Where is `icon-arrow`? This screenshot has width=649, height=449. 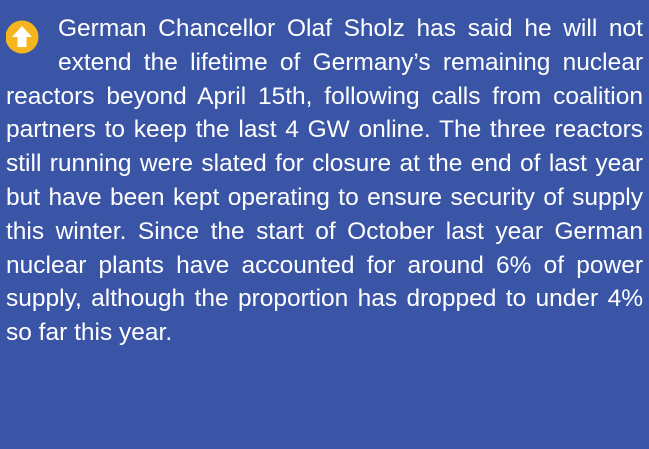
icon-arrow is located at coordinates (22, 36).